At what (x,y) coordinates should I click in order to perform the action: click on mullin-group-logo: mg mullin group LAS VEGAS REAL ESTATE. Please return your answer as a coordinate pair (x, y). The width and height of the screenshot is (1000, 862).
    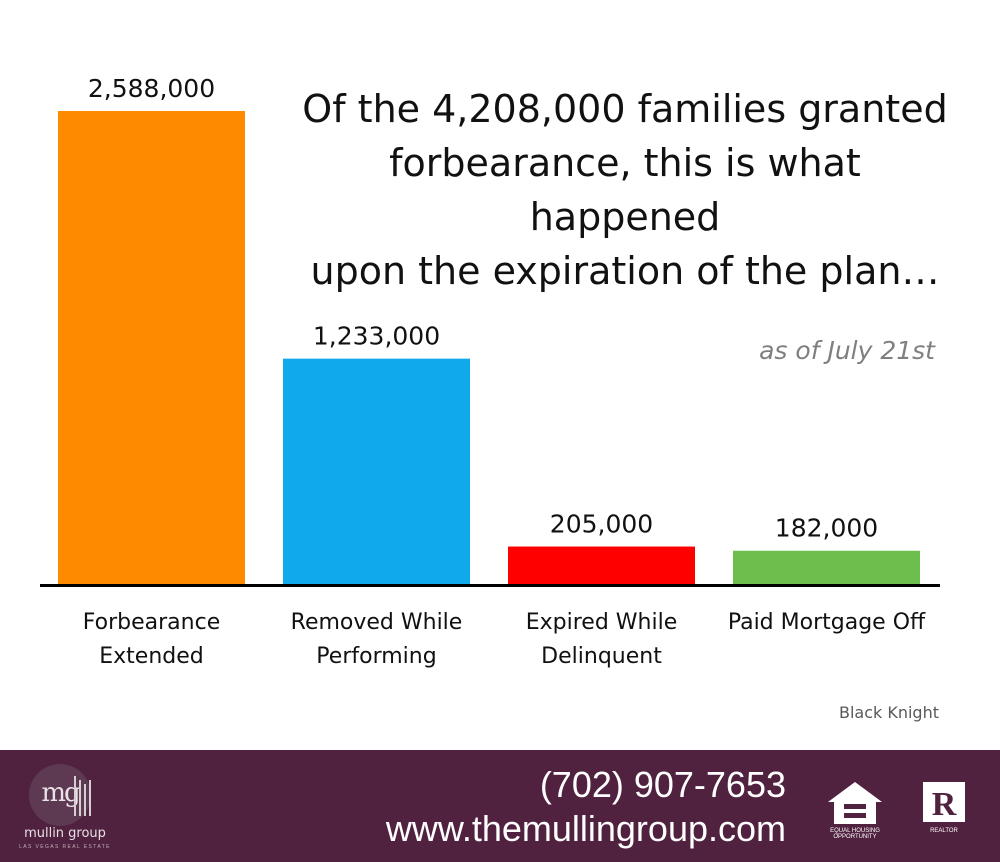
    Looking at the image, I should click on (65, 807).